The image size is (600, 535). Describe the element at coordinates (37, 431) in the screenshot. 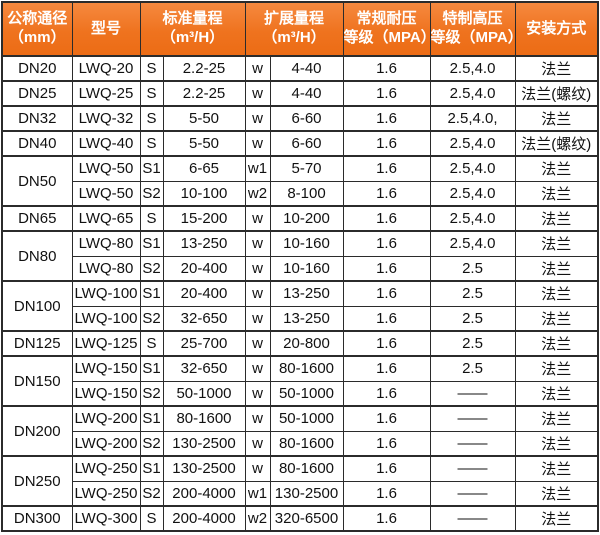

I see `nominal-diameter-cell: DN200` at that location.